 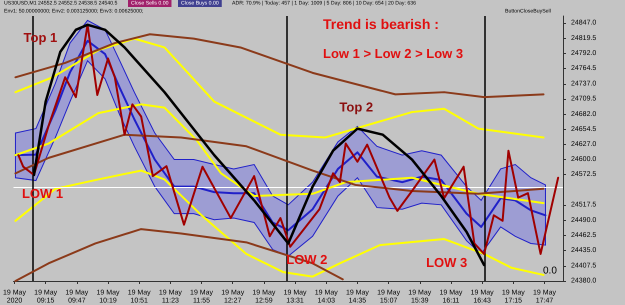 I want to click on line-series, so click(x=179, y=255).